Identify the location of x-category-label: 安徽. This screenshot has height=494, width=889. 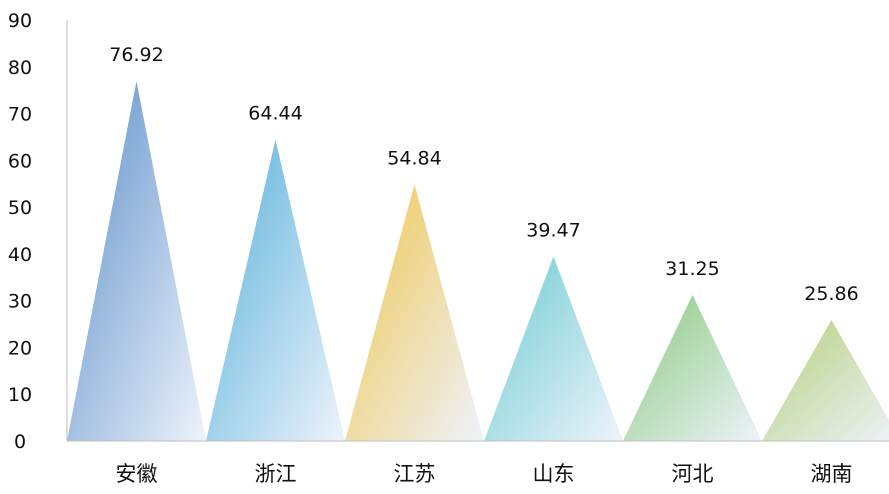
(137, 474).